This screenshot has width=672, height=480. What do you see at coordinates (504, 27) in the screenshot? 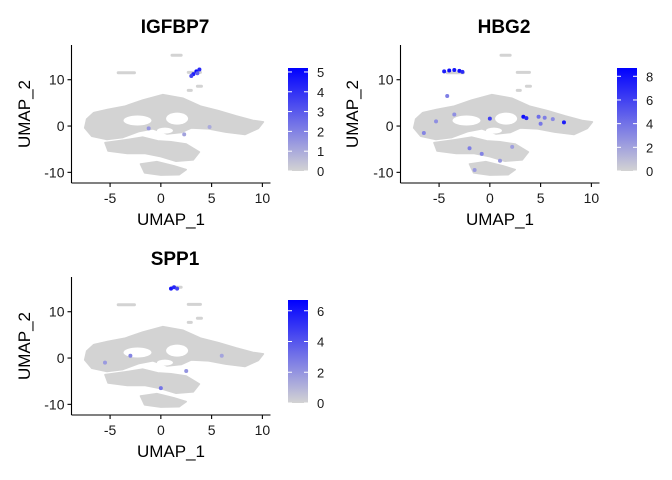
I see `panel-title: HBG2` at bounding box center [504, 27].